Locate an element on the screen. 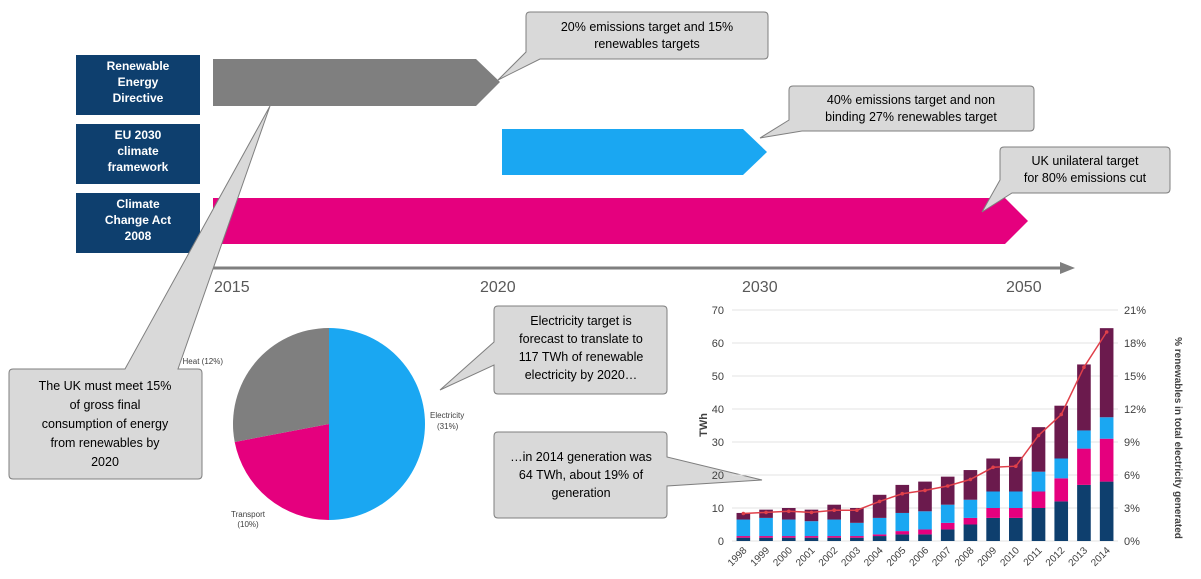 Image resolution: width=1201 pixels, height=579 pixels. bar-segment-2001-s3 is located at coordinates (811, 515).